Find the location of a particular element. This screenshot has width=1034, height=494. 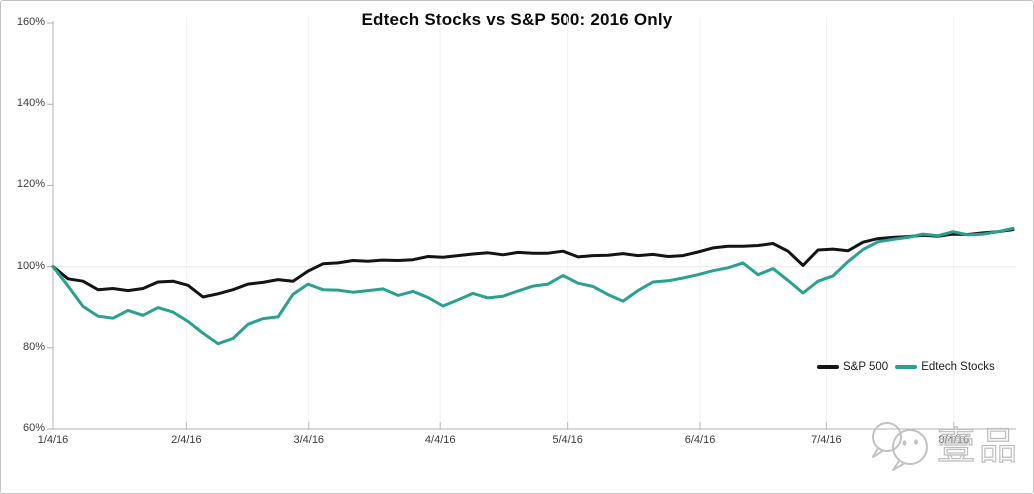

x-axis-label: 5/4/16 is located at coordinates (567, 440).